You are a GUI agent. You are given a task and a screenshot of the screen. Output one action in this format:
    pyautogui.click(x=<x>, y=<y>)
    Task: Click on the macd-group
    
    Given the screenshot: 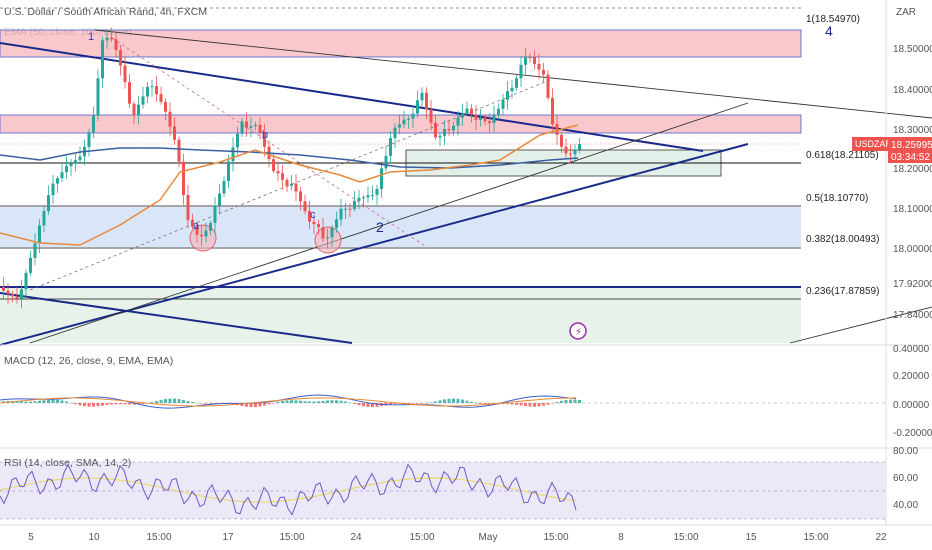 What is the action you would take?
    pyautogui.click(x=290, y=401)
    